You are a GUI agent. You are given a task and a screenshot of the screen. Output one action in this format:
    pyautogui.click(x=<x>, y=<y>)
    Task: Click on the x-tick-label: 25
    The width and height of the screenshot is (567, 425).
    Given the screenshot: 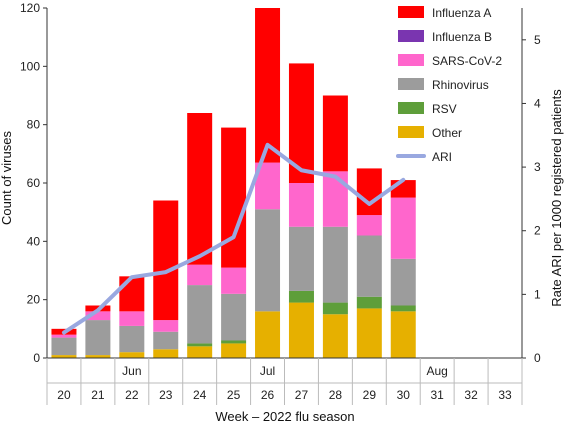 What is the action you would take?
    pyautogui.click(x=234, y=395)
    